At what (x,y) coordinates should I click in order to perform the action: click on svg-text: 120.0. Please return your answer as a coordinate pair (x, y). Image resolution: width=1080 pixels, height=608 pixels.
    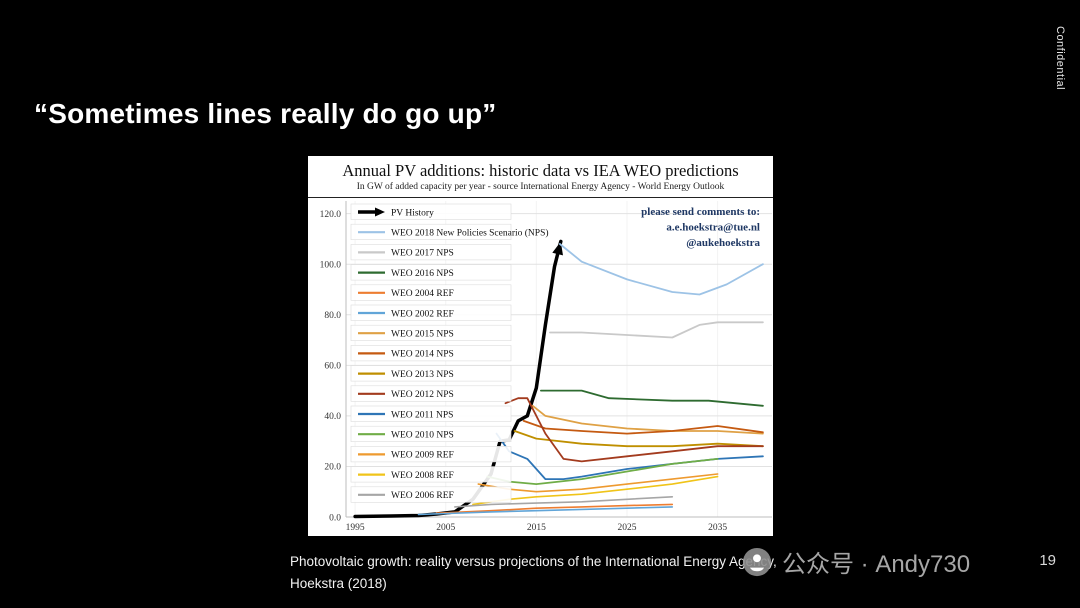
    Looking at the image, I should click on (331, 215).